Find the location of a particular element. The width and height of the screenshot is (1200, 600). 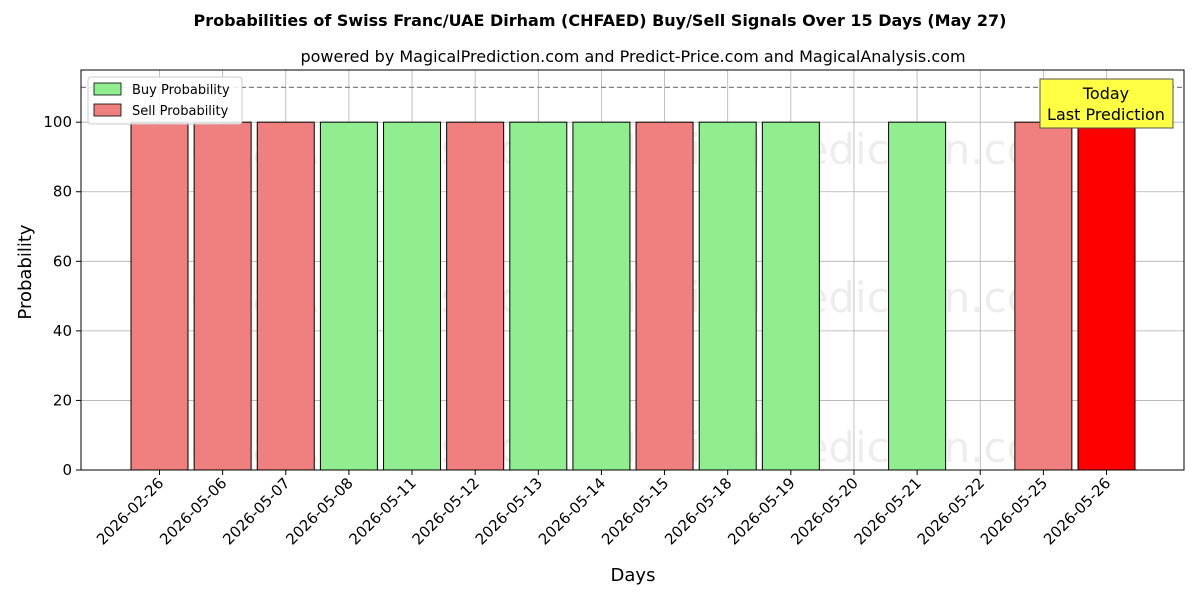

y-axis-ticks: 0 20 40 60 80 100 is located at coordinates (62, 296).